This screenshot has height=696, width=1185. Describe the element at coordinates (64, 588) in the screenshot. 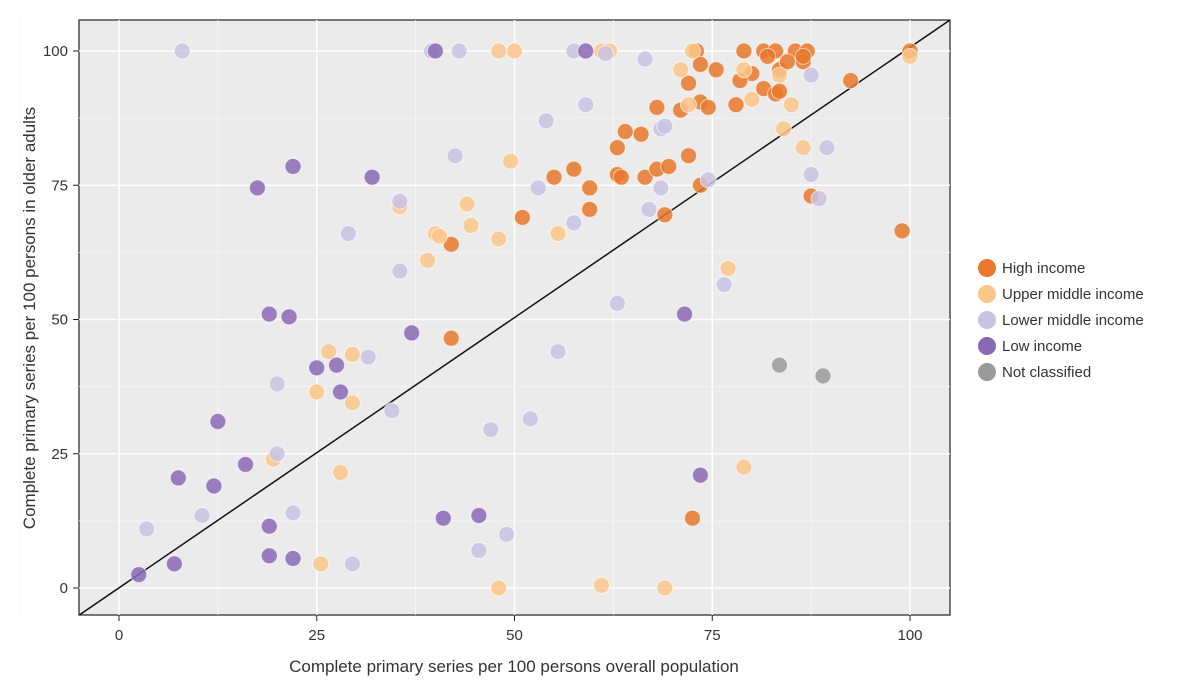

I see `y-tick-label: 0` at that location.